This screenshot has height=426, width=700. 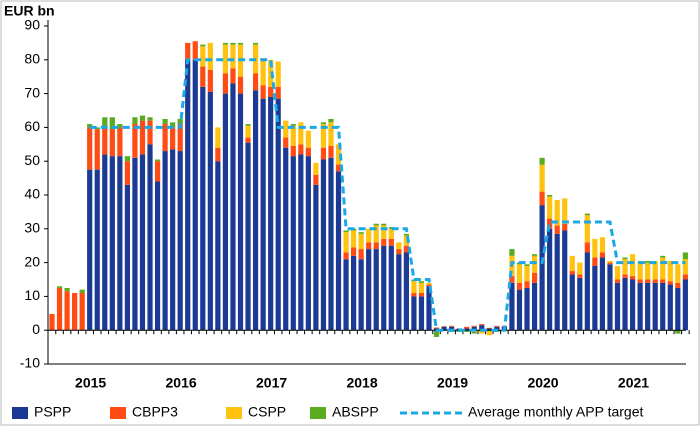 What do you see at coordinates (90, 383) in the screenshot?
I see `x-tick-label: 2015` at bounding box center [90, 383].